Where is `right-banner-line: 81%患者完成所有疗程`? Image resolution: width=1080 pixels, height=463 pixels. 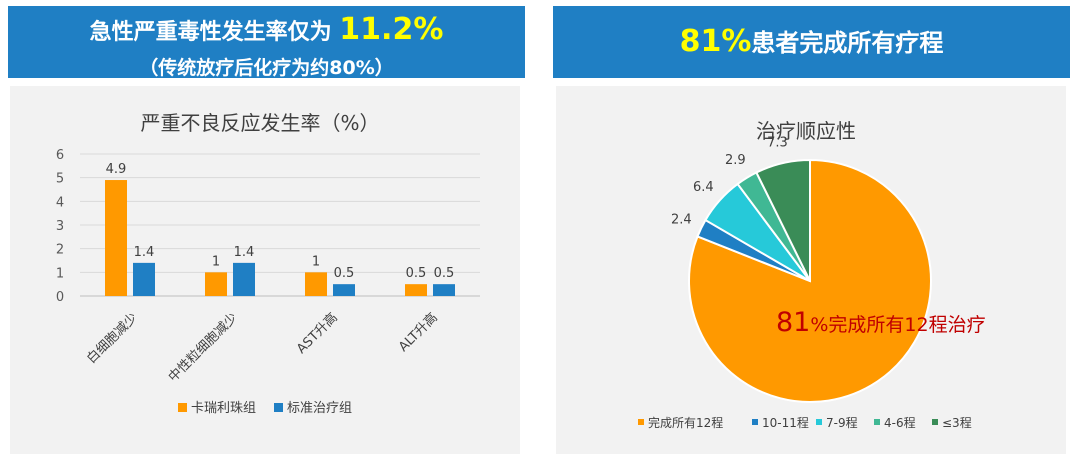
right-banner-line: 81%患者完成所有疗程 is located at coordinates (811, 41).